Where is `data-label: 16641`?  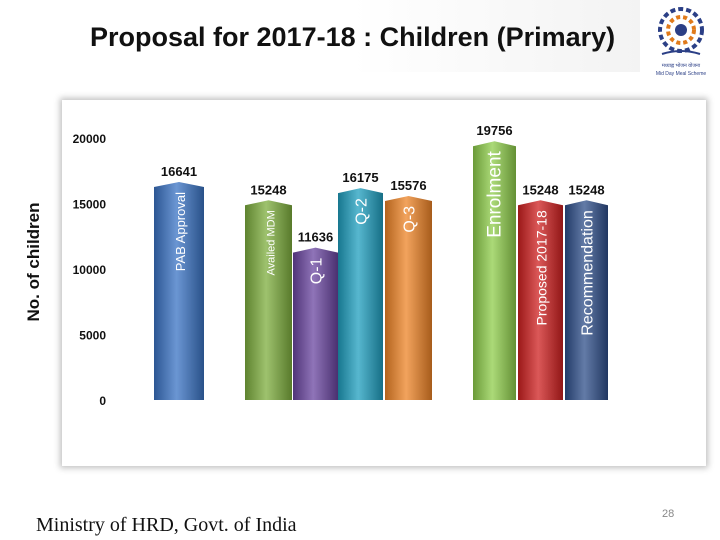
data-label: 16641 is located at coordinates (179, 171).